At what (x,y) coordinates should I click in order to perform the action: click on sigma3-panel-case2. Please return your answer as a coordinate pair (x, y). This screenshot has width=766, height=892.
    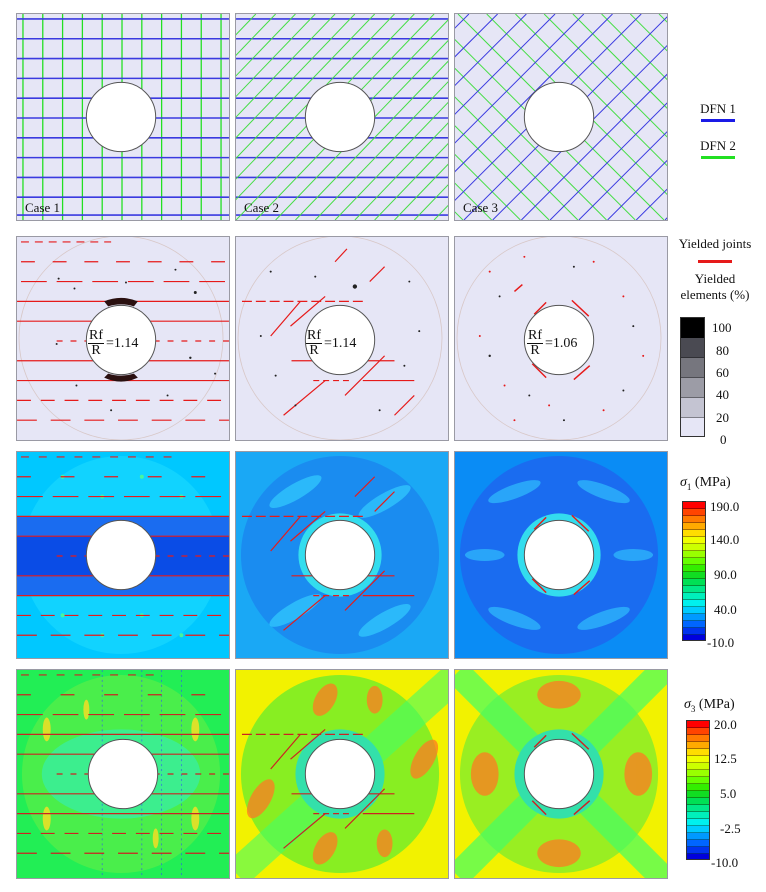
    Looking at the image, I should click on (342, 774).